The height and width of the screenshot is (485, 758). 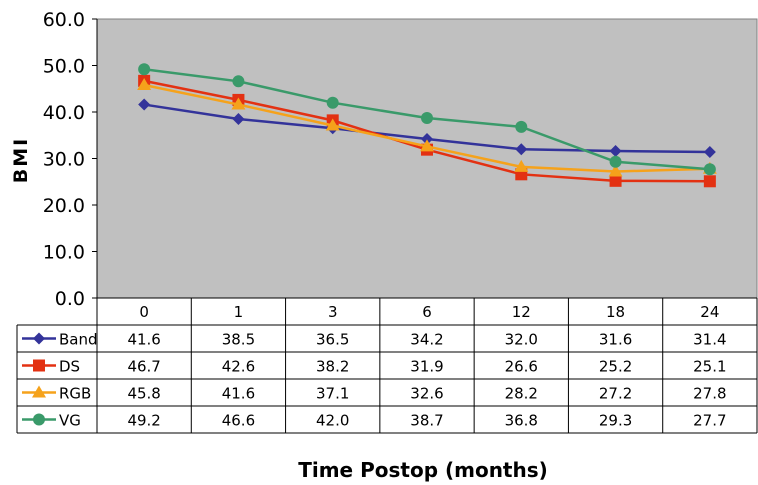 I want to click on data-label: 32.6, so click(x=426, y=394).